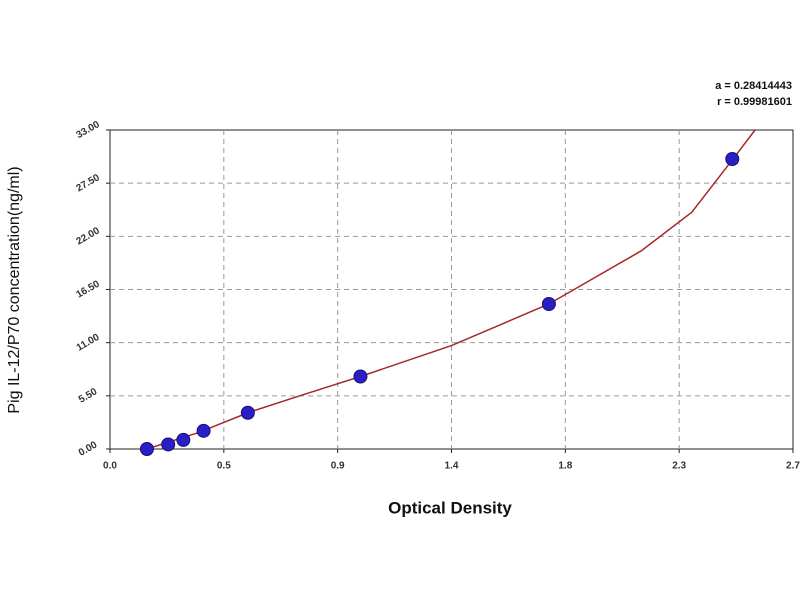 This screenshot has width=800, height=600. I want to click on x-tick-label: 2.3, so click(679, 466).